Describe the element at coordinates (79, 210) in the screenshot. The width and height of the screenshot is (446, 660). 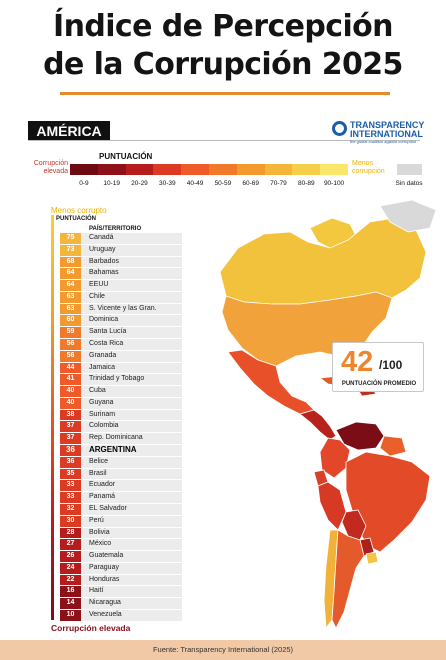
I see `list-top-label: Menos corrupto` at that location.